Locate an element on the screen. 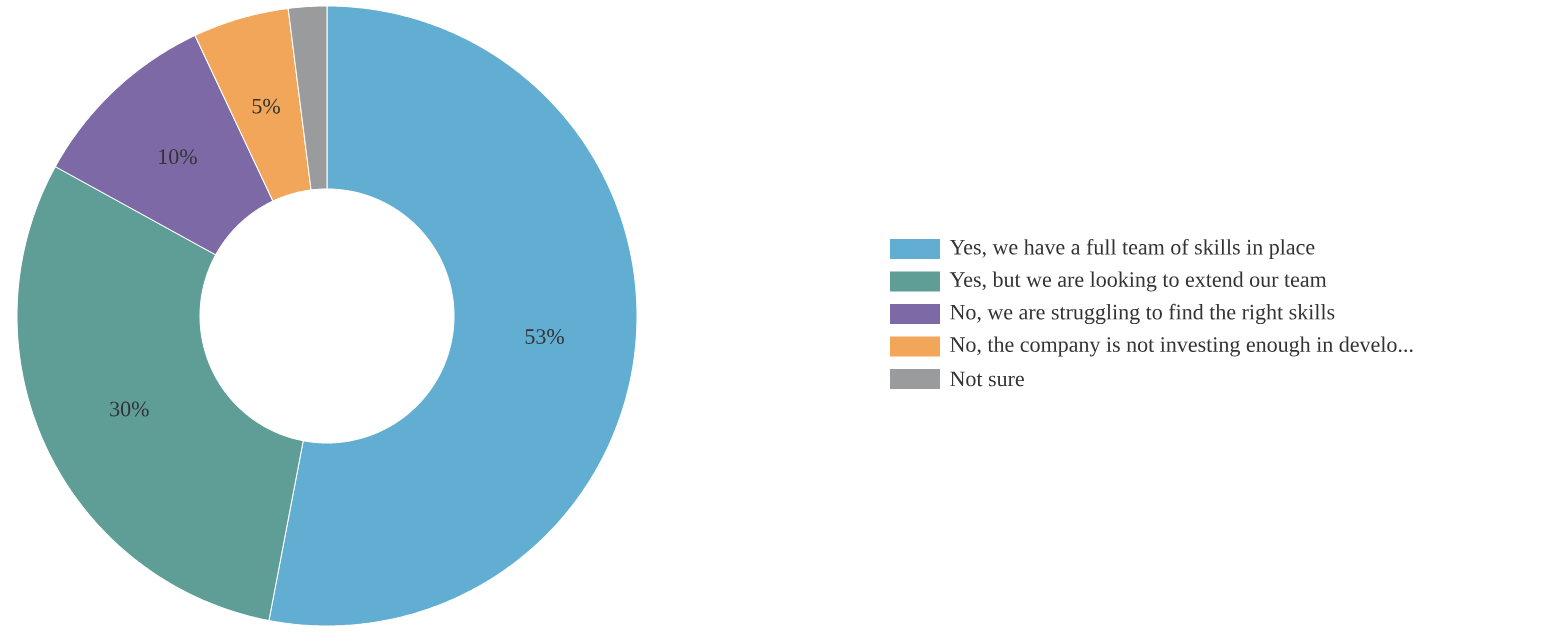 This screenshot has height=632, width=1562. legend-label: Not sure is located at coordinates (987, 379).